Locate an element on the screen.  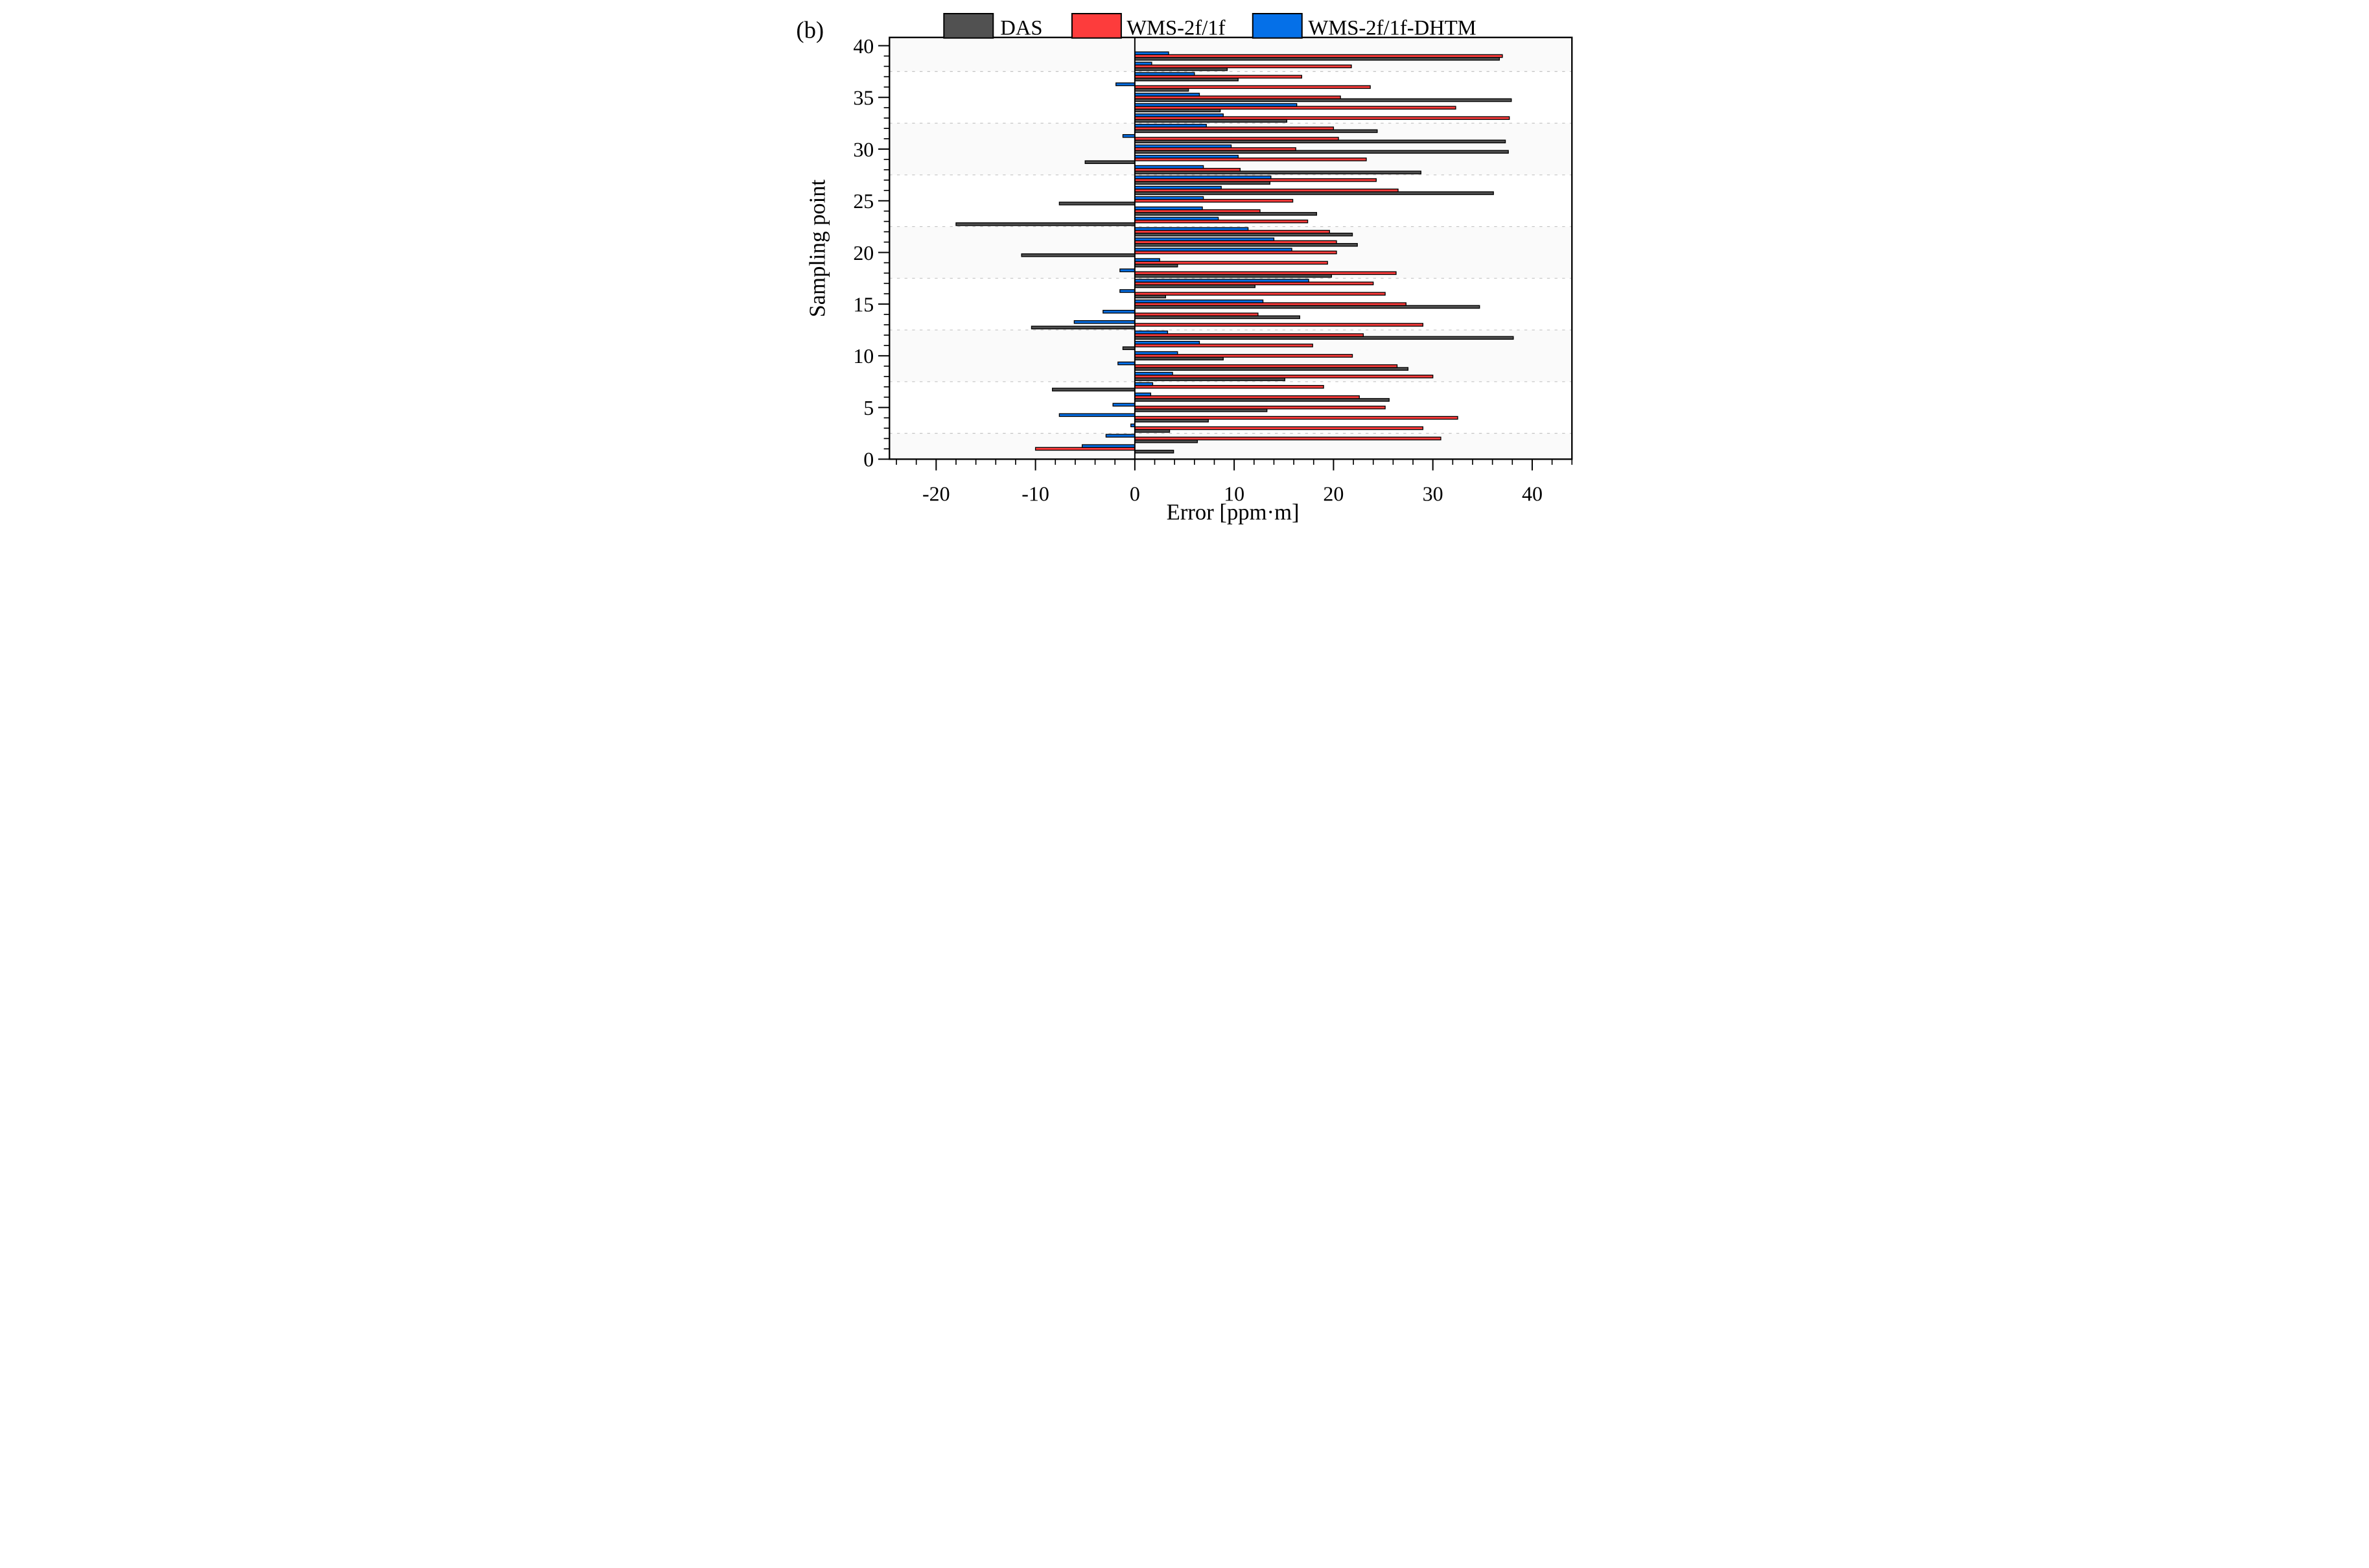
x-tick-label: 0 is located at coordinates (1134, 494).